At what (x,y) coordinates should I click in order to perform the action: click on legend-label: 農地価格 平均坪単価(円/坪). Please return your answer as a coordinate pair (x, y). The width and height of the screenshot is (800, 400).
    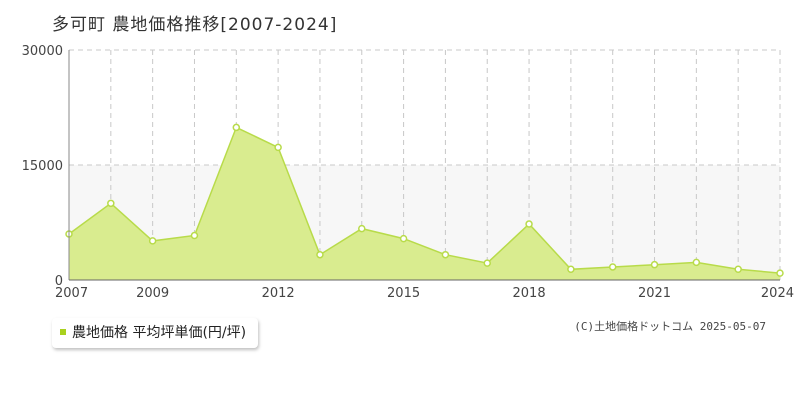
    Looking at the image, I should click on (159, 333).